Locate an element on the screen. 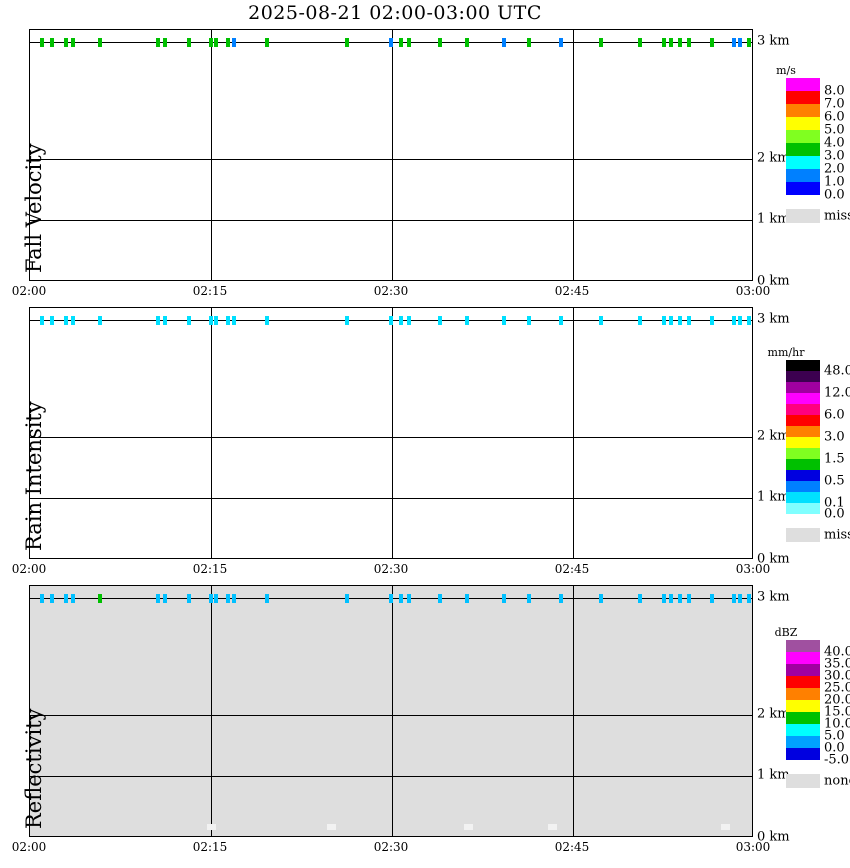  y-axis-label-2km: 2 km is located at coordinates (773, 158).